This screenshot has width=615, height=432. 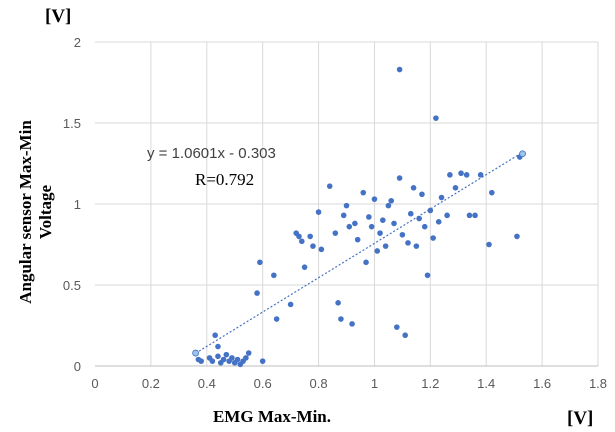 I want to click on x-tick-label: 1.8, so click(x=598, y=383).